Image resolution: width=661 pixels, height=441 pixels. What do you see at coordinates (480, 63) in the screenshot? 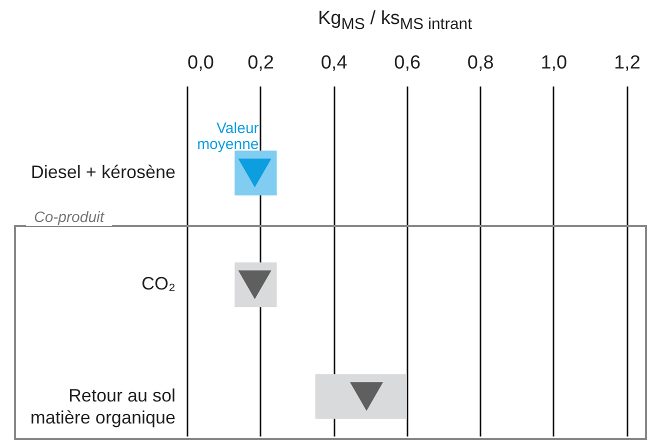
I see `x-tick-label: 0,8` at bounding box center [480, 63].